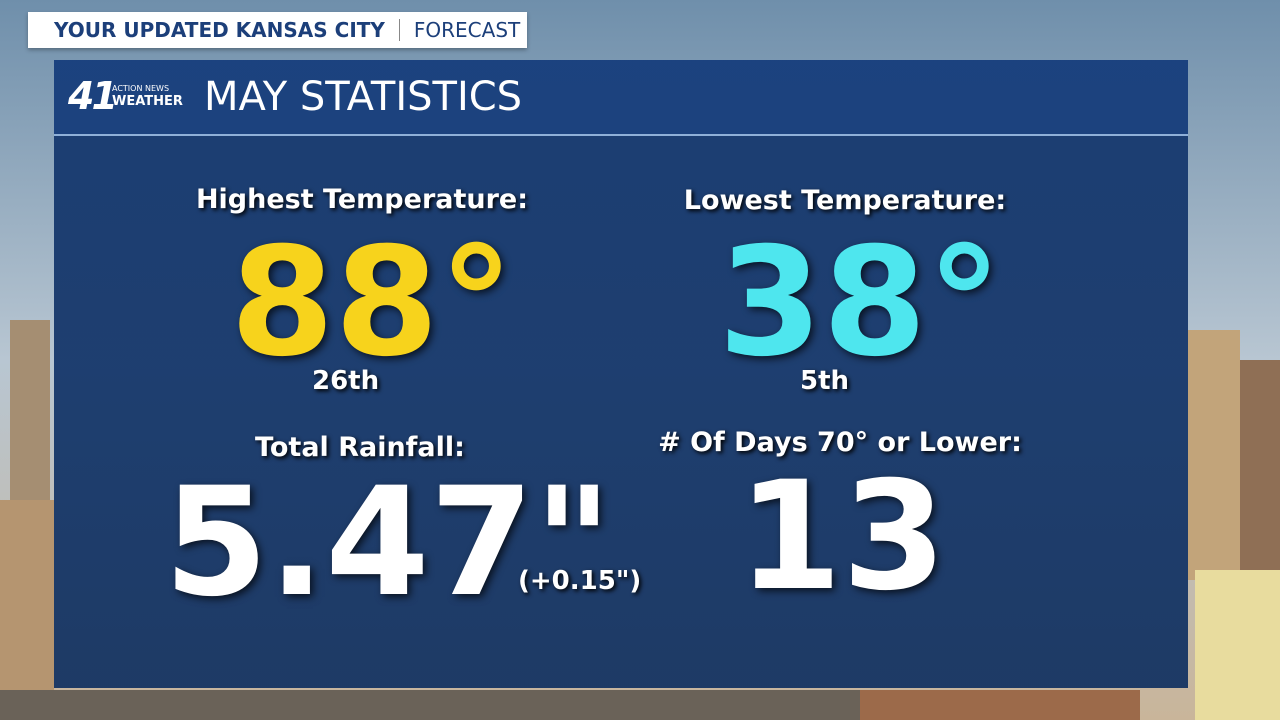 The width and height of the screenshot is (1280, 720). Describe the element at coordinates (372, 303) in the screenshot. I see `stat-value: 88°` at that location.